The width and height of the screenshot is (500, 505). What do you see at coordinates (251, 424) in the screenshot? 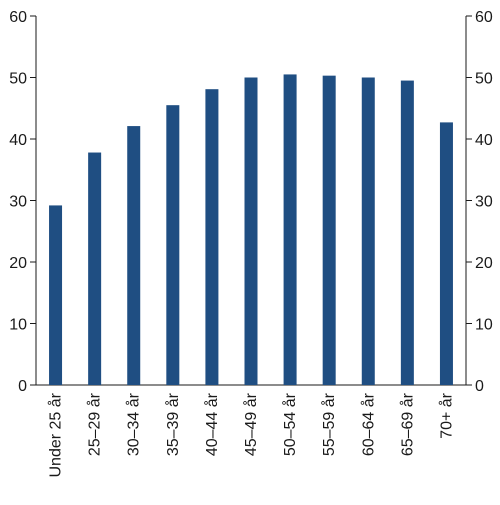
I see `category-label: 45–49 år` at bounding box center [251, 424].